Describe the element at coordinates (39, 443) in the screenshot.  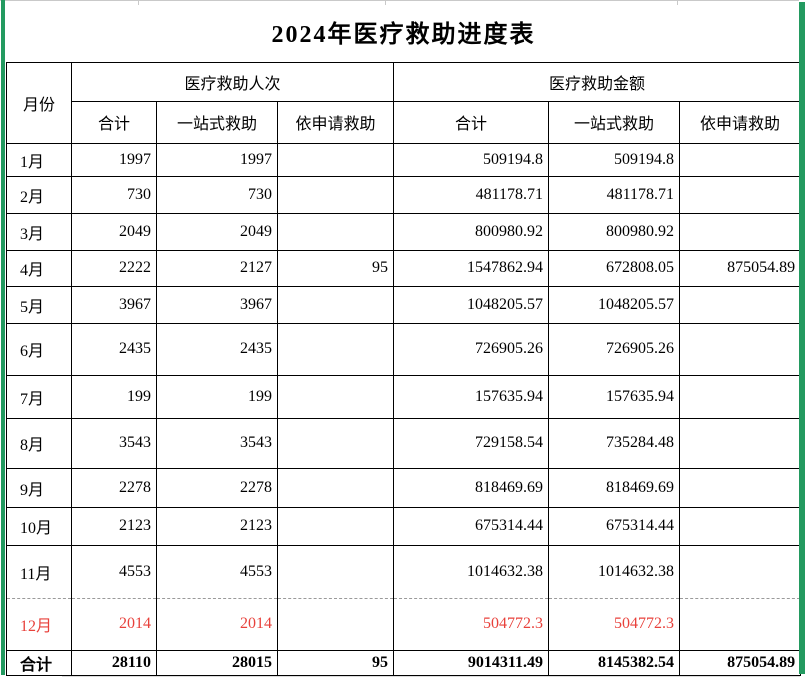
I see `month-label: 8月` at that location.